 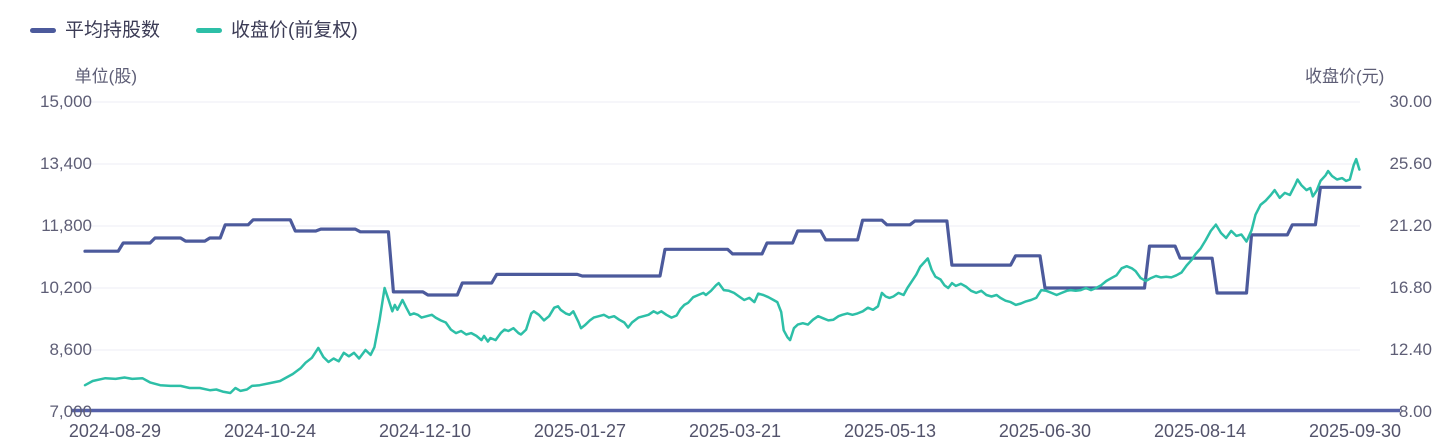 I want to click on y-left-tick-label: 8,600, so click(x=70, y=349).